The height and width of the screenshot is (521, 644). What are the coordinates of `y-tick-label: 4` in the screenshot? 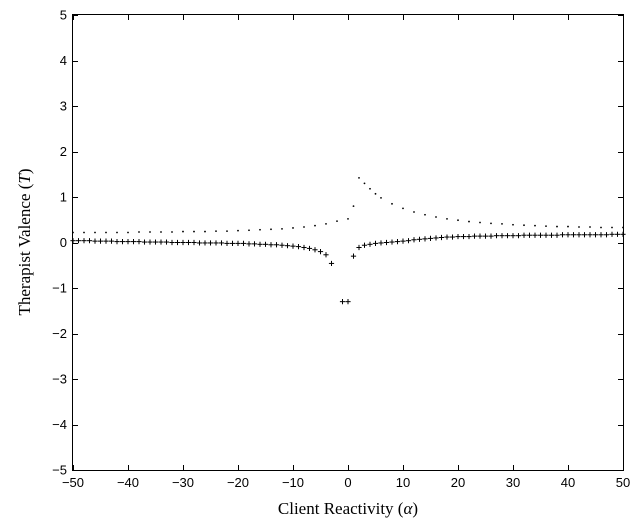 It's located at (63, 60).